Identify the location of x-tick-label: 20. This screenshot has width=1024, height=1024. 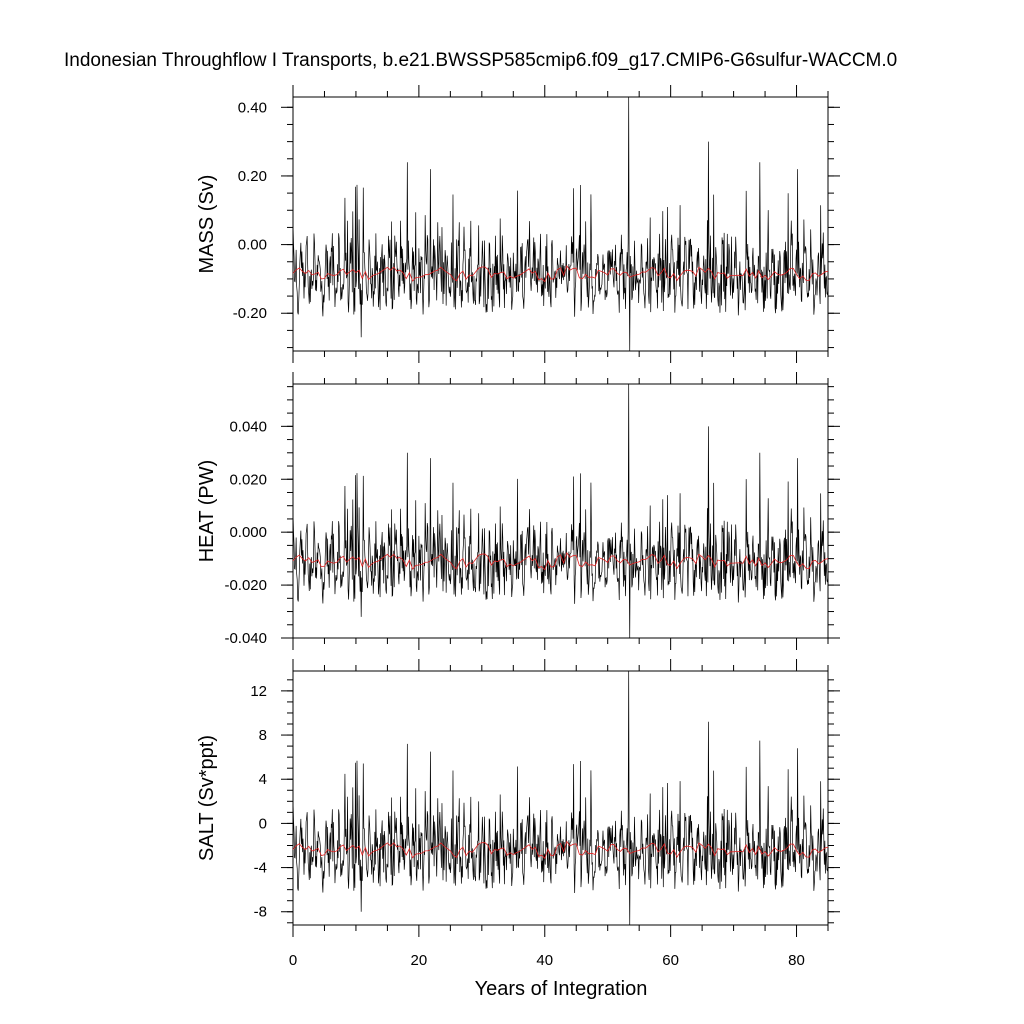
(419, 960).